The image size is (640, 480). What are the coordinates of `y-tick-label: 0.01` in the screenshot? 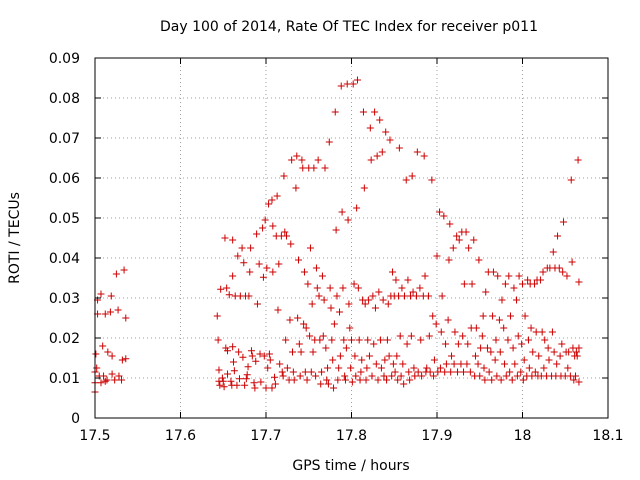 It's located at (64, 379).